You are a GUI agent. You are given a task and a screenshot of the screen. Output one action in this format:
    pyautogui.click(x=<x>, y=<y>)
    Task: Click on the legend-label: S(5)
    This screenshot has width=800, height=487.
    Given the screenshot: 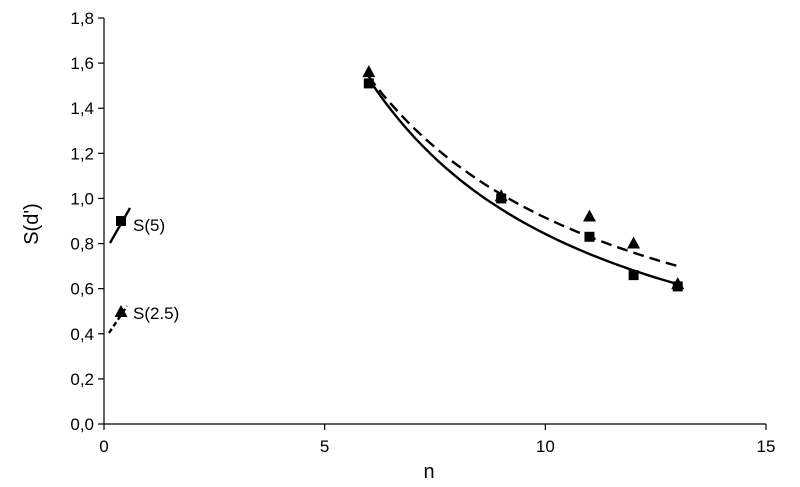 What is the action you would take?
    pyautogui.click(x=149, y=225)
    